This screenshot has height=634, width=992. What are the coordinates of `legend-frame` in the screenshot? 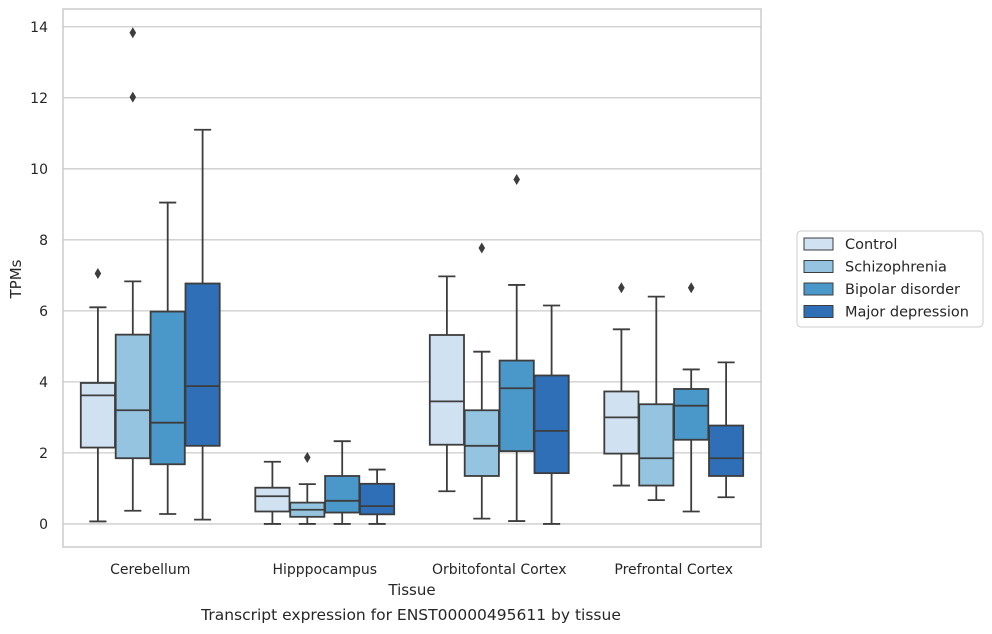 It's located at (890, 279).